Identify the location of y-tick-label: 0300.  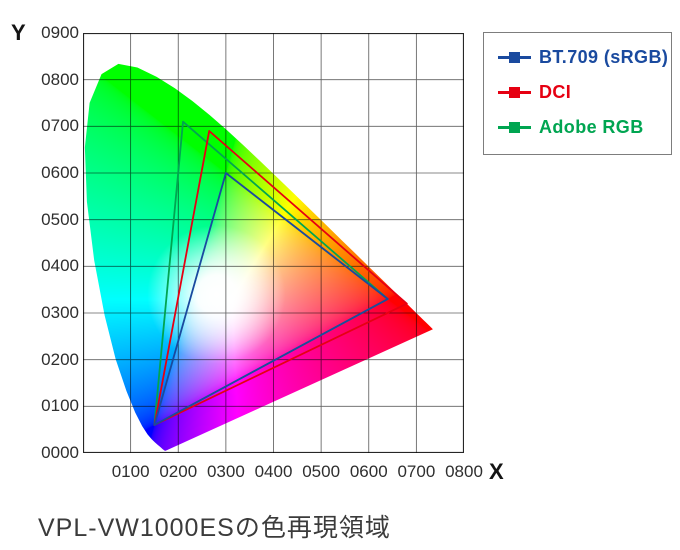
(60, 312).